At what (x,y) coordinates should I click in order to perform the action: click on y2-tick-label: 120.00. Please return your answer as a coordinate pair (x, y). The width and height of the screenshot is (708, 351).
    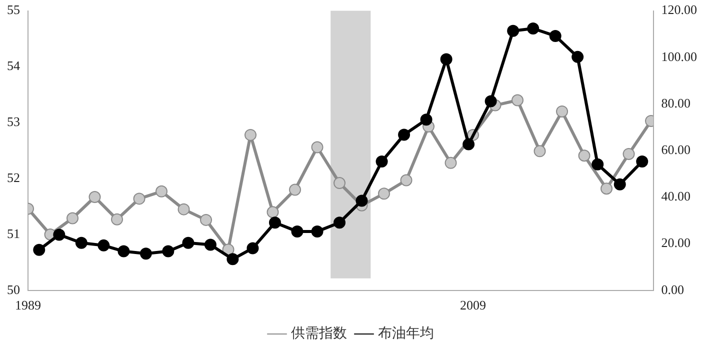
    Looking at the image, I should click on (679, 10).